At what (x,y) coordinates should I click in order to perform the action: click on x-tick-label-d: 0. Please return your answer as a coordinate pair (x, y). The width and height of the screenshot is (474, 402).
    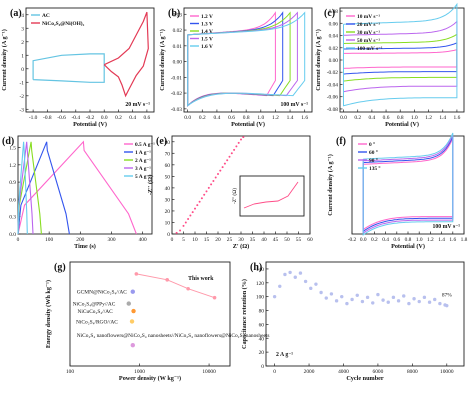
    Looking at the image, I should click on (18, 240).